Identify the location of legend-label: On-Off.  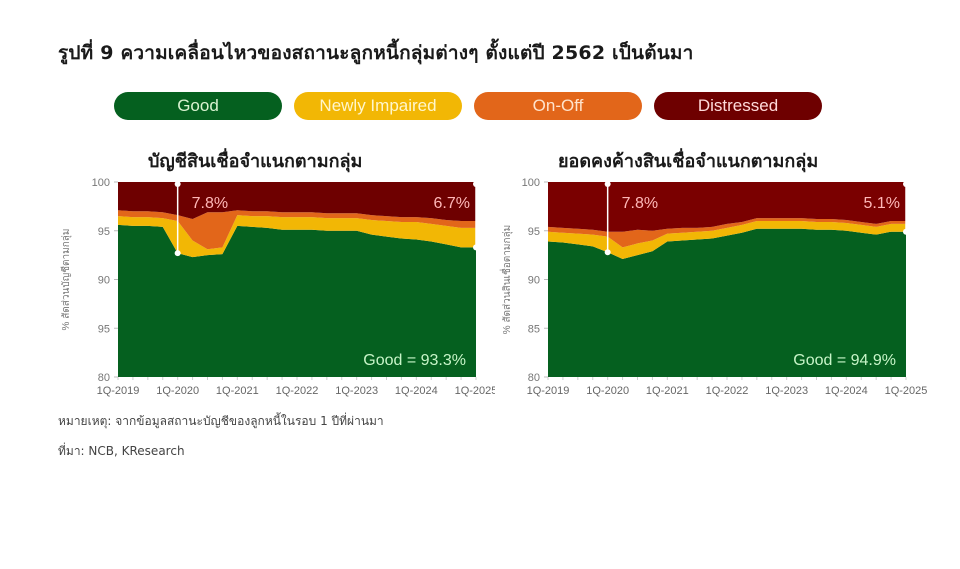
(558, 105).